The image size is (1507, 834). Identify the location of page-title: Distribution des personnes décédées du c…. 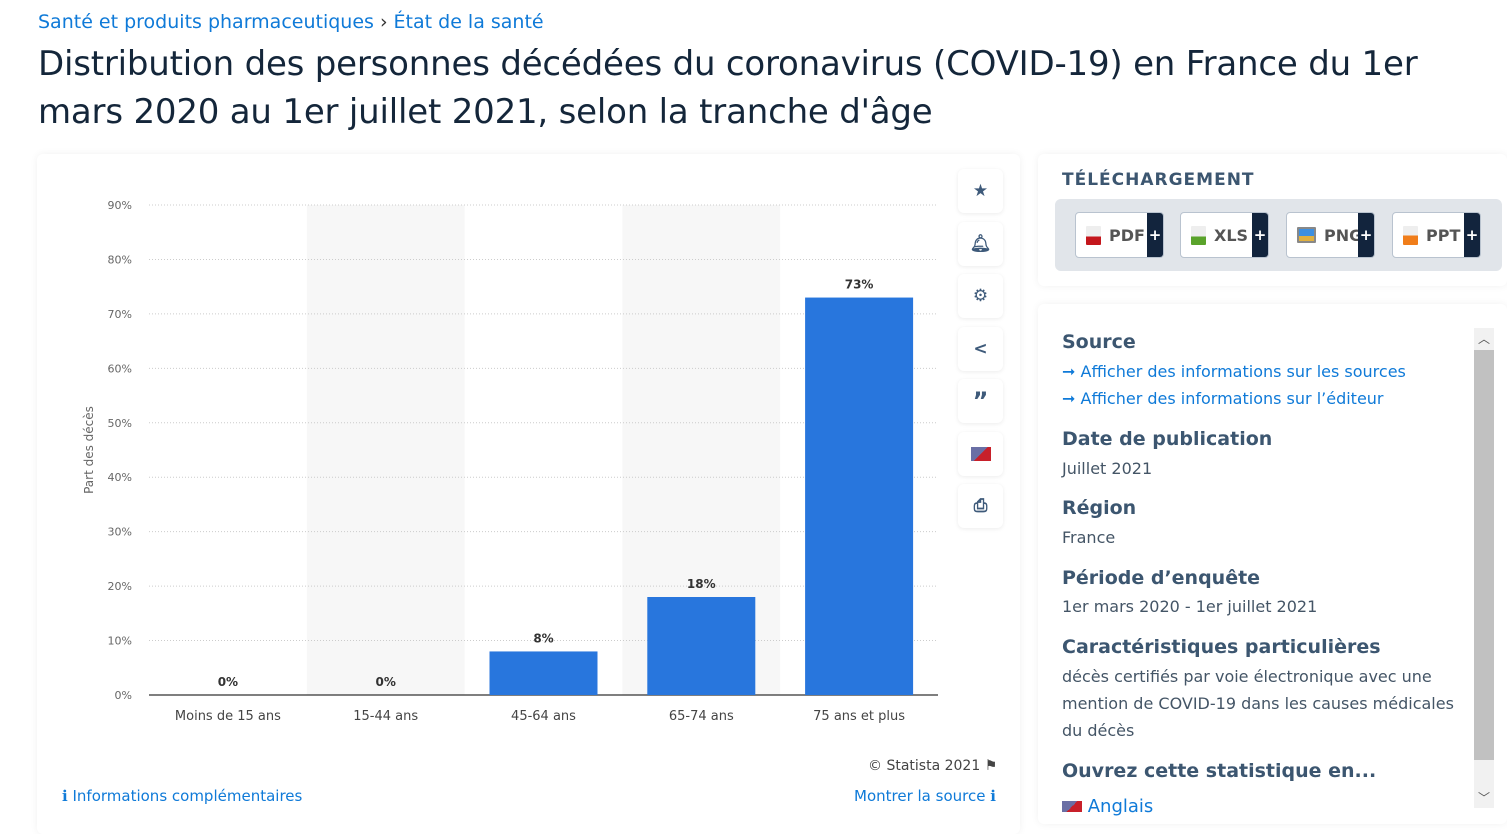
(728, 88).